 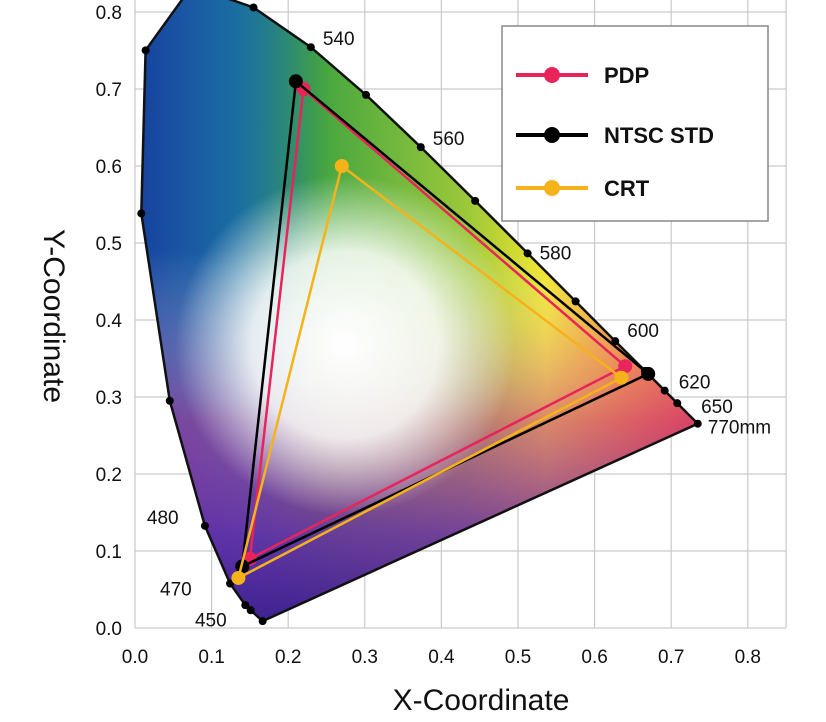 What do you see at coordinates (211, 657) in the screenshot?
I see `x-tick-label: 0.1` at bounding box center [211, 657].